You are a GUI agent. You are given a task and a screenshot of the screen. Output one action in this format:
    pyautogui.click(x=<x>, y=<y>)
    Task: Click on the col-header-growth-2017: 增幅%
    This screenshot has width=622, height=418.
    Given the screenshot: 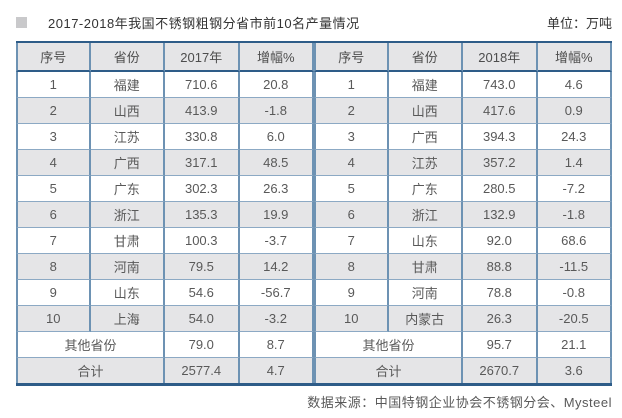 What is the action you would take?
    pyautogui.click(x=276, y=57)
    